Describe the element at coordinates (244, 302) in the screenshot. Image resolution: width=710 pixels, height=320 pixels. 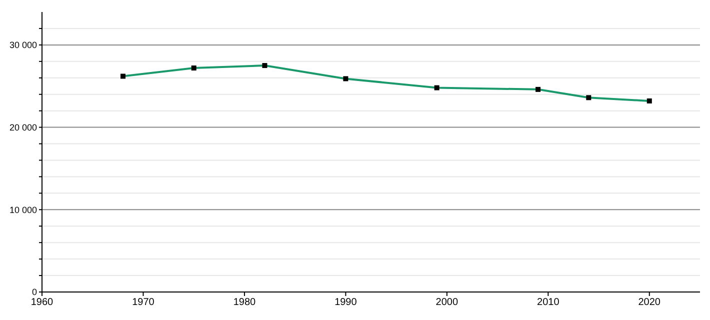
I see `x-tick-label: 1980` at that location.